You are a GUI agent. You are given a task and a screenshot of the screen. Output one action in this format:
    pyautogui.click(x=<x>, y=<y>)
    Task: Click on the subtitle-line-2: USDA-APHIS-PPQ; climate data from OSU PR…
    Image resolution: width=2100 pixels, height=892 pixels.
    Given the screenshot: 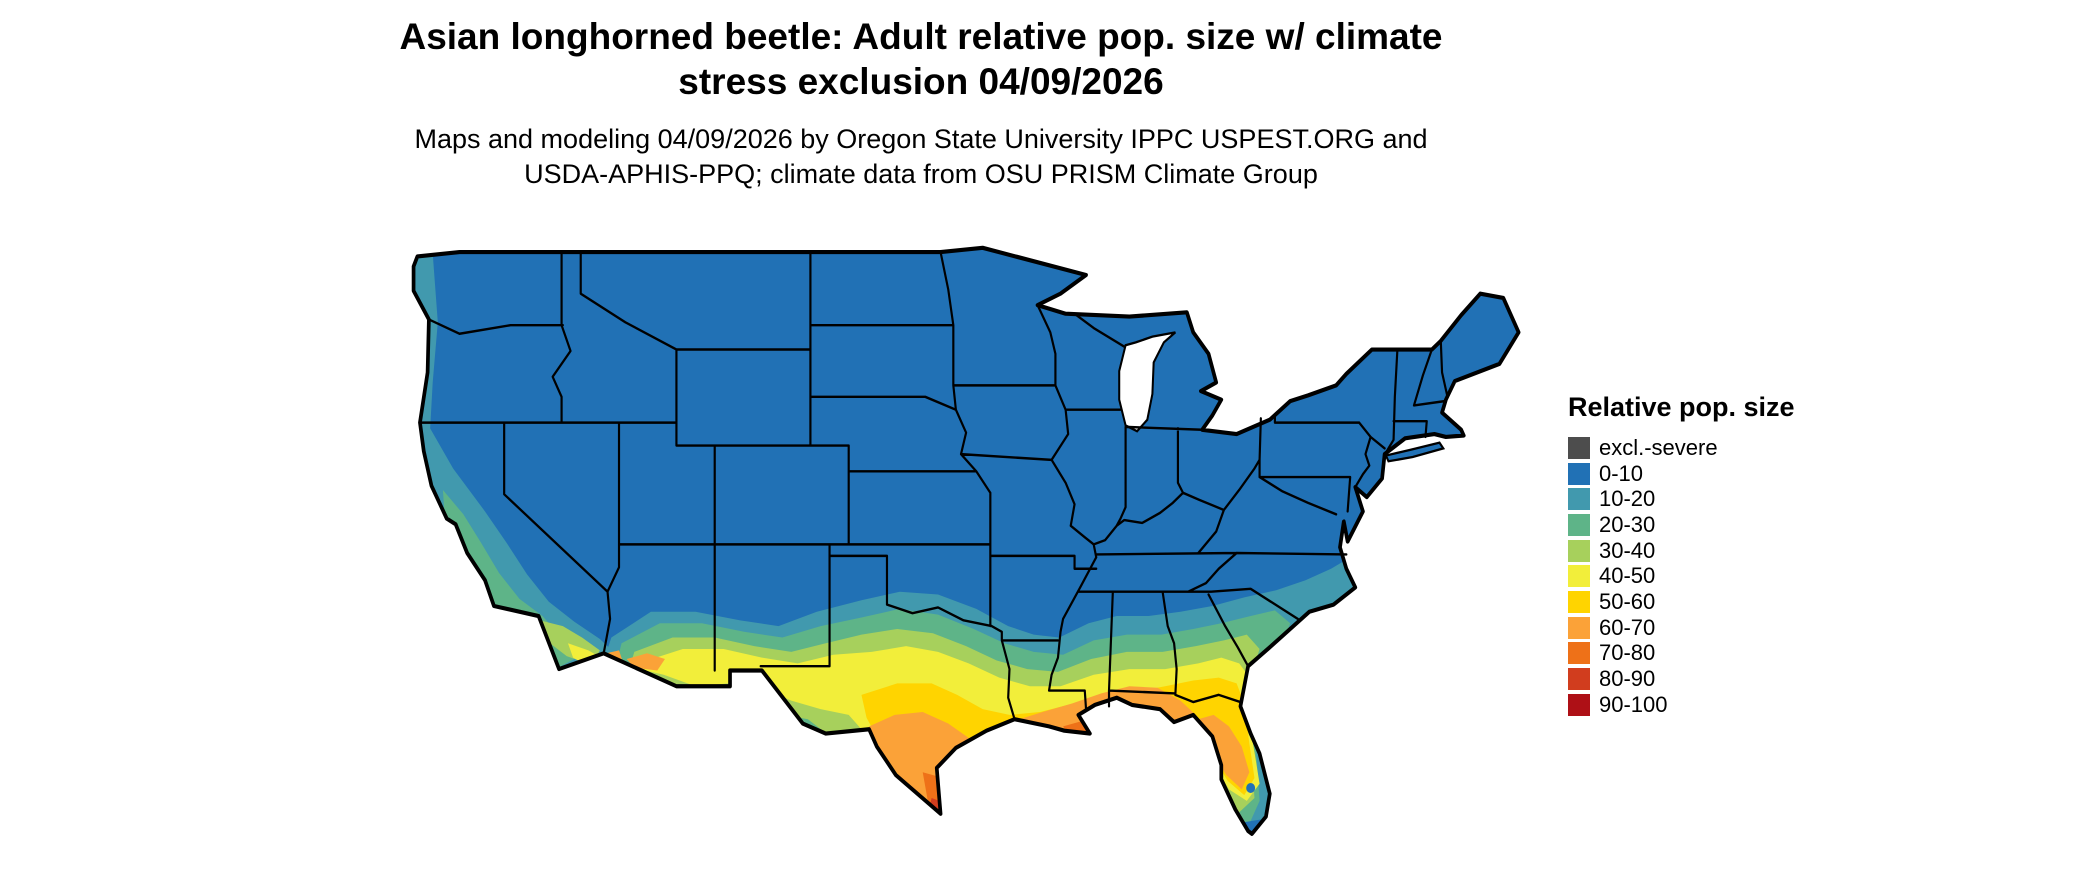 What is the action you would take?
    pyautogui.click(x=921, y=173)
    